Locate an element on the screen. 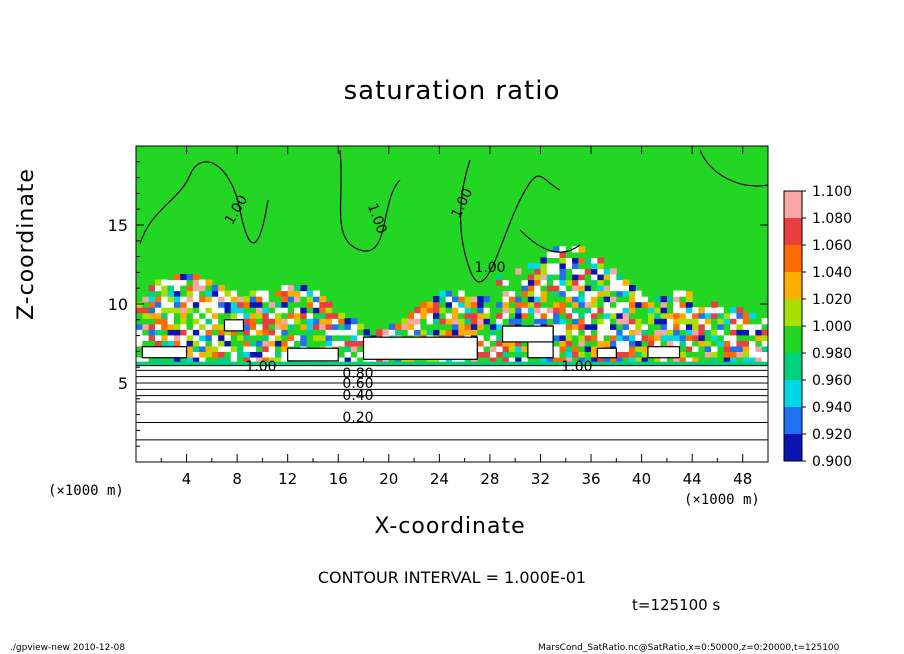 The width and height of the screenshot is (904, 654). colorbar-label: 0.920 is located at coordinates (832, 435).